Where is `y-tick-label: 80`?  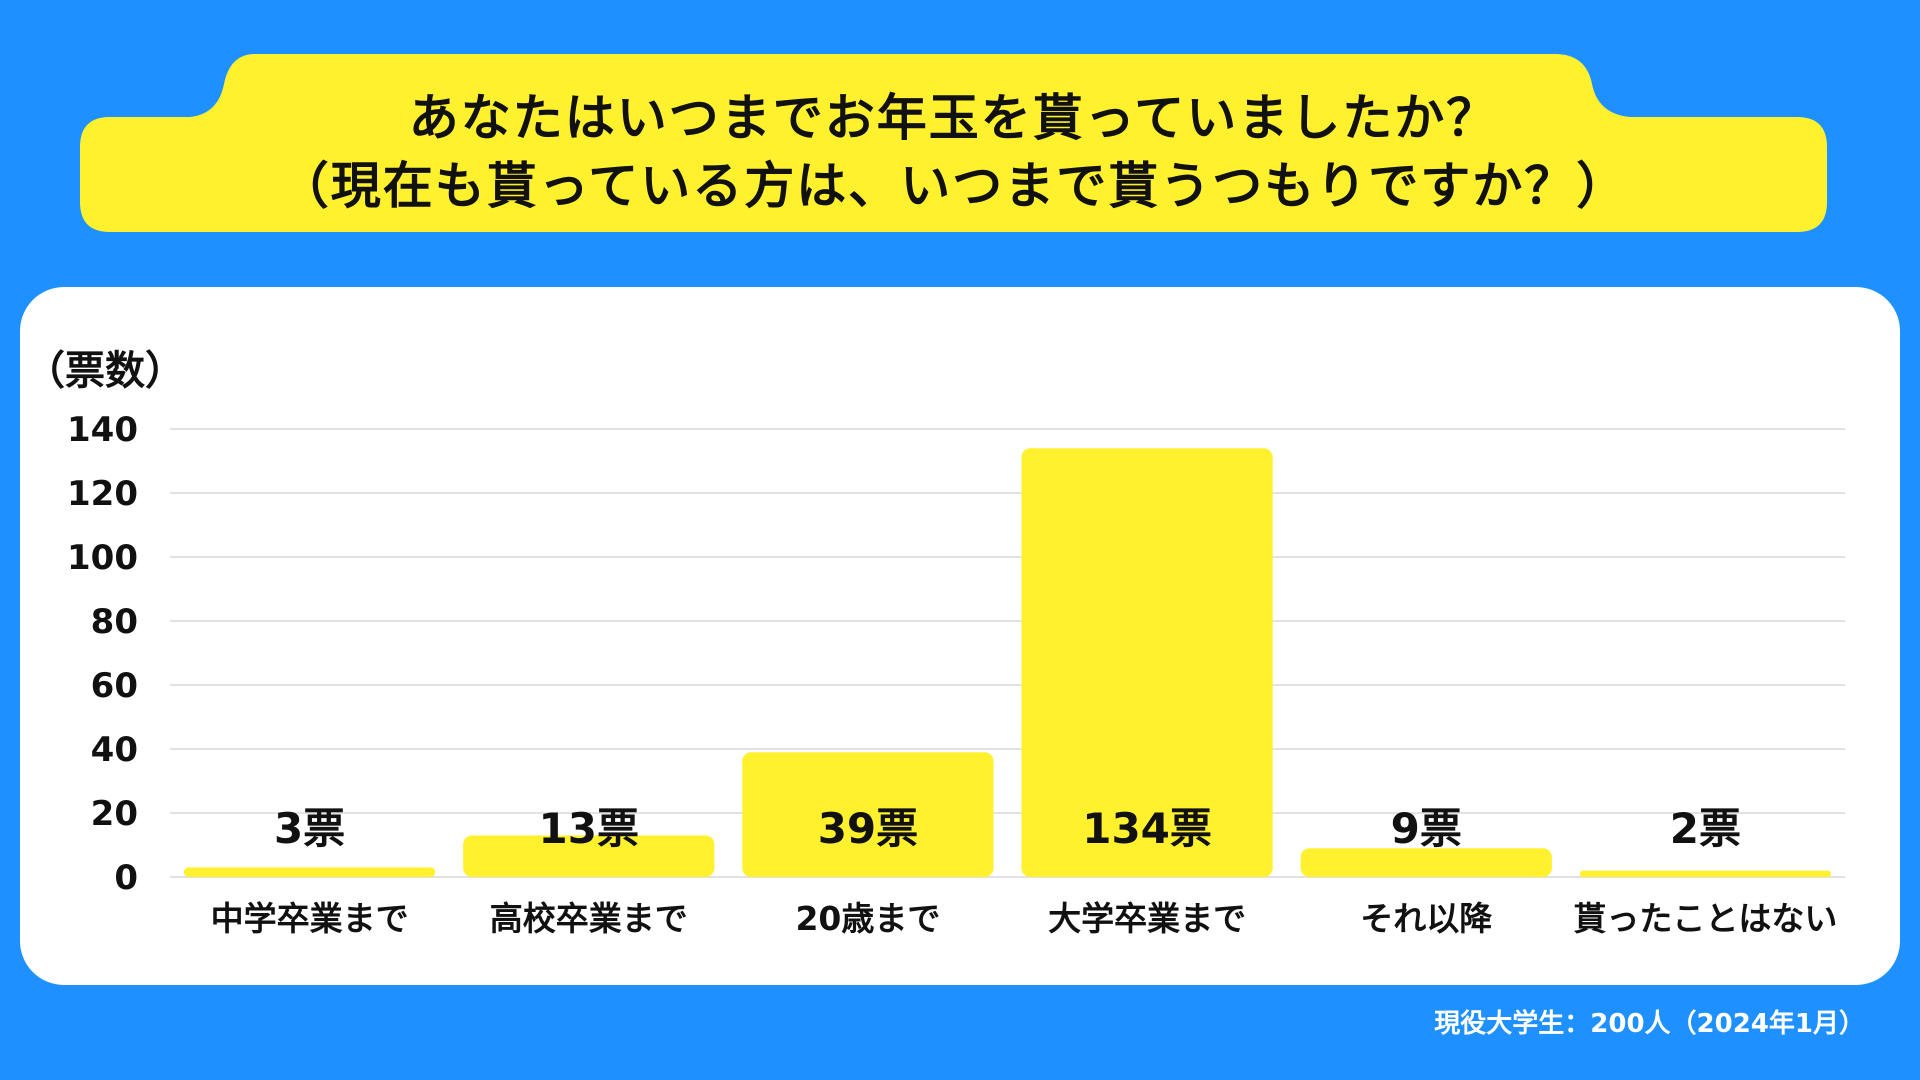
y-tick-label: 80 is located at coordinates (114, 622).